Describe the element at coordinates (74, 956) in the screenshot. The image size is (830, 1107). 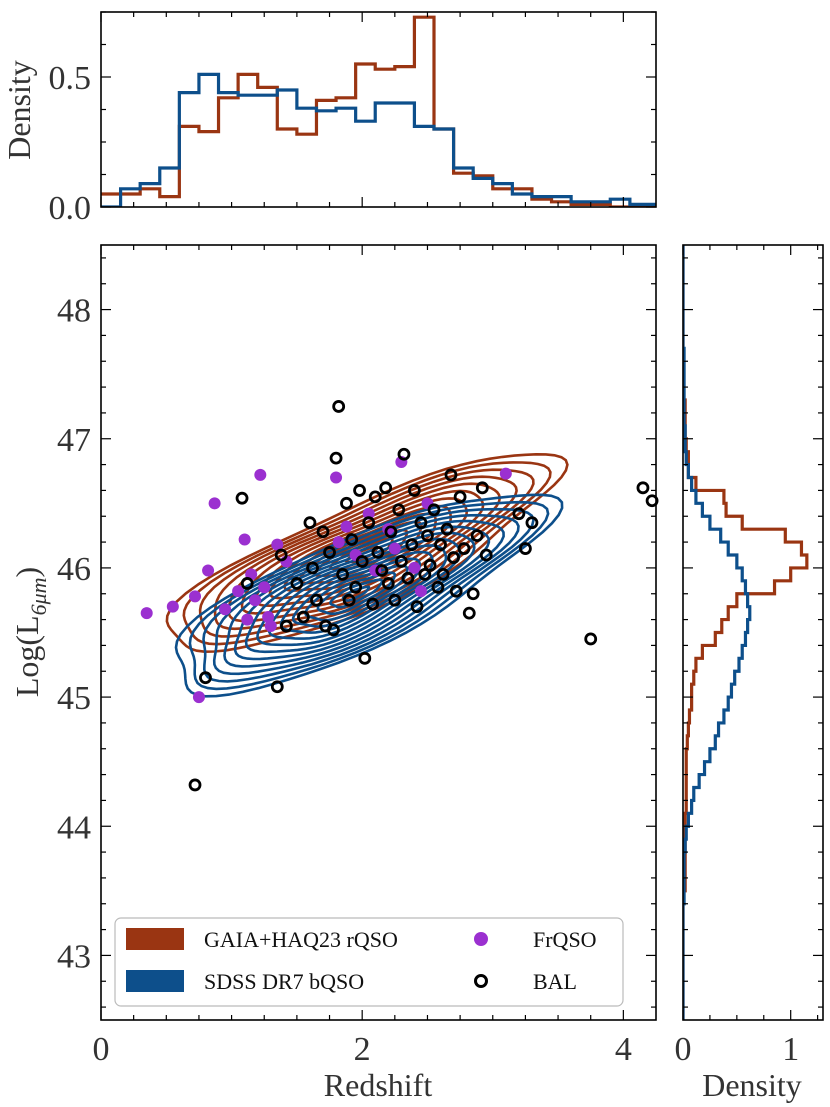
I see `main-ytick-label-43: 43` at that location.